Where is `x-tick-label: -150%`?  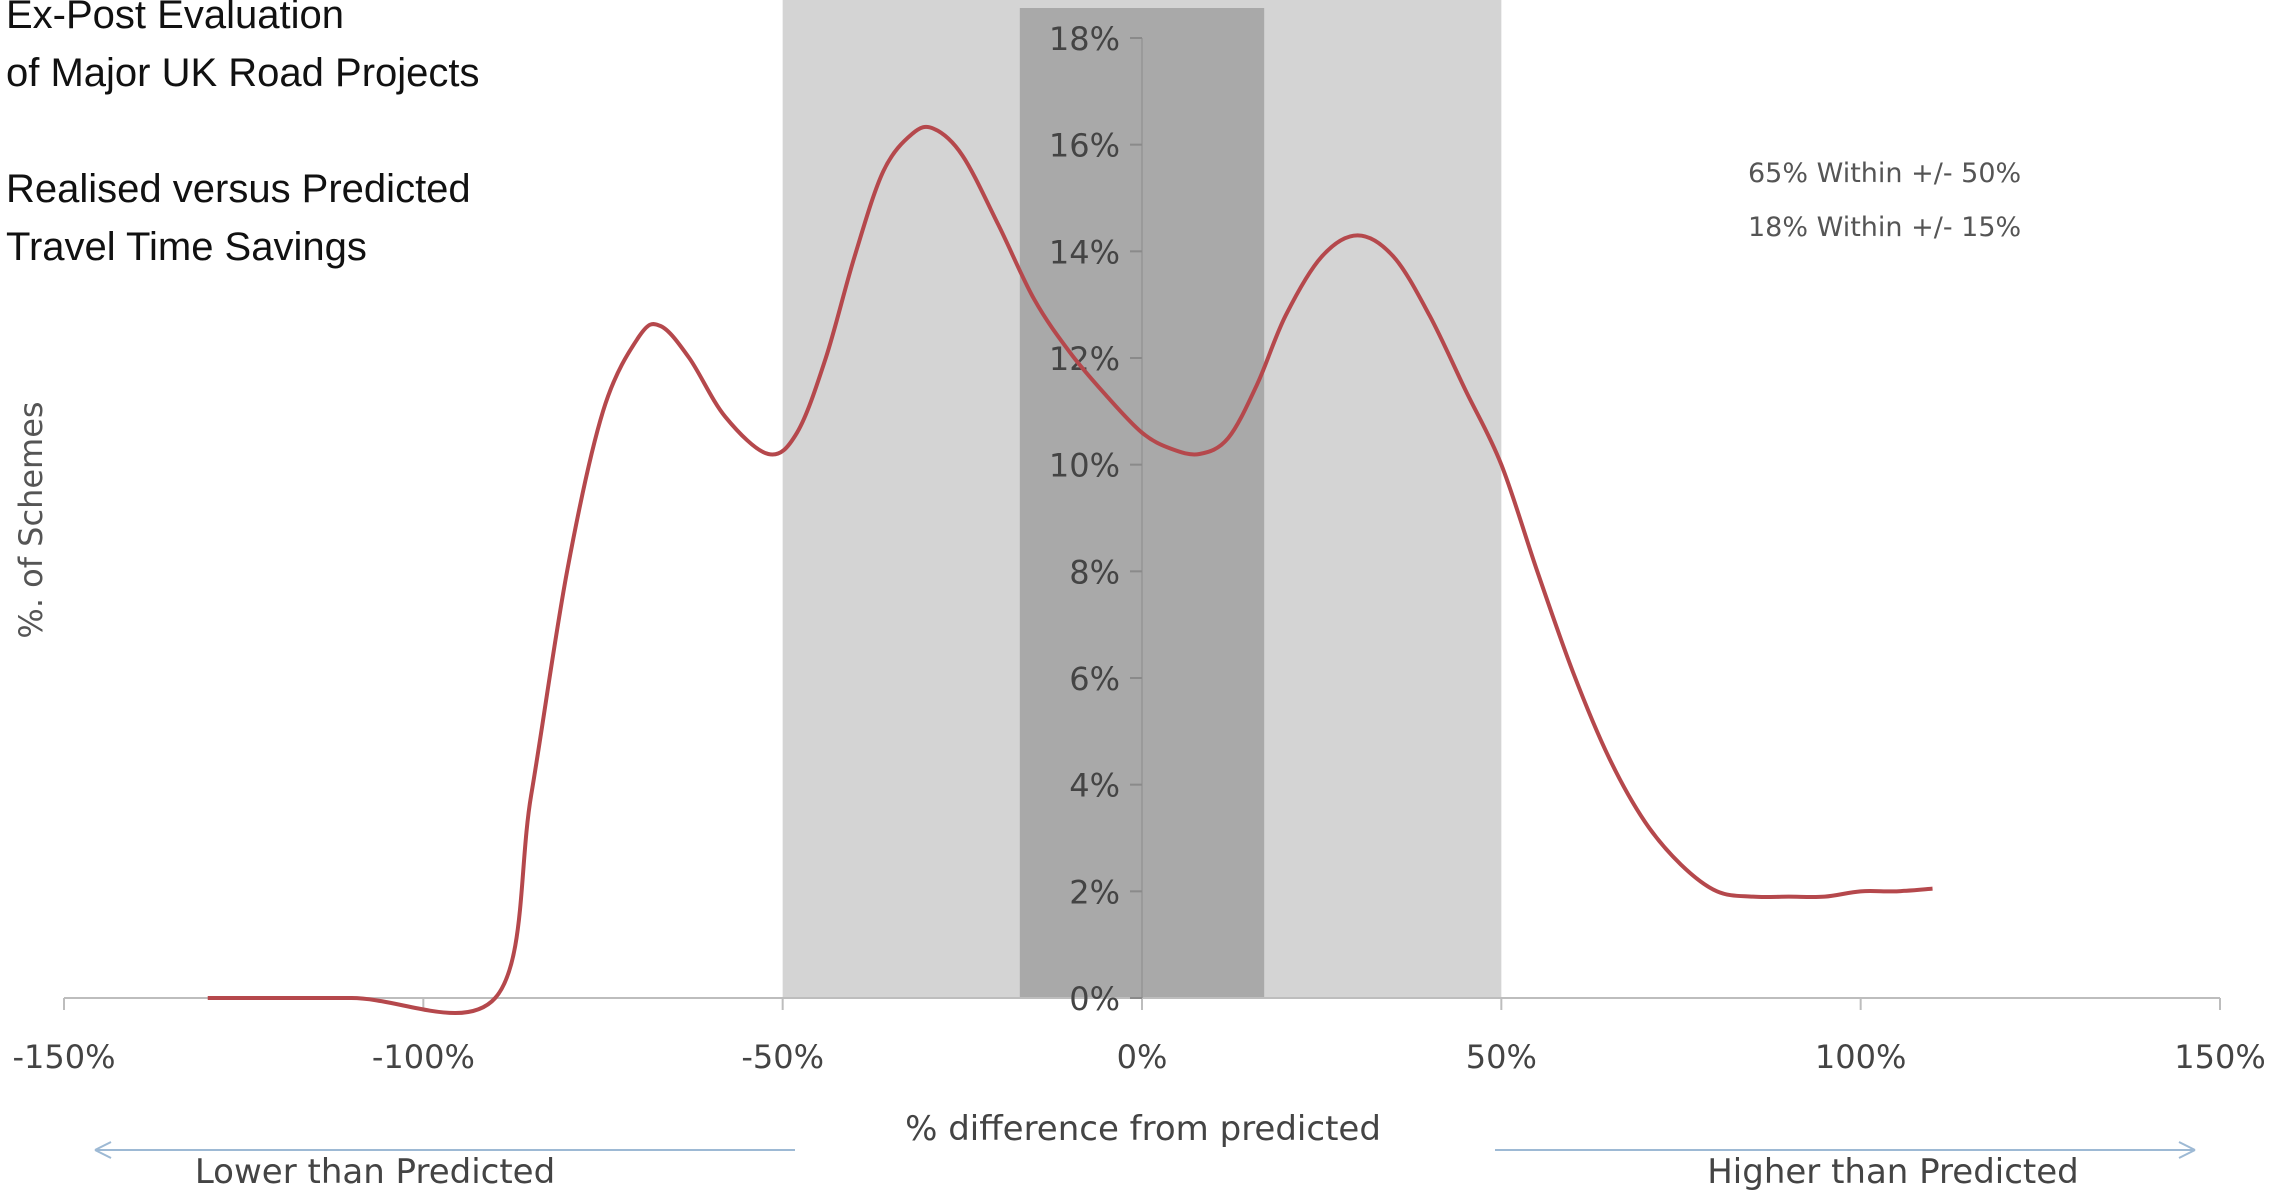 x-tick-label: -150% is located at coordinates (63, 1057).